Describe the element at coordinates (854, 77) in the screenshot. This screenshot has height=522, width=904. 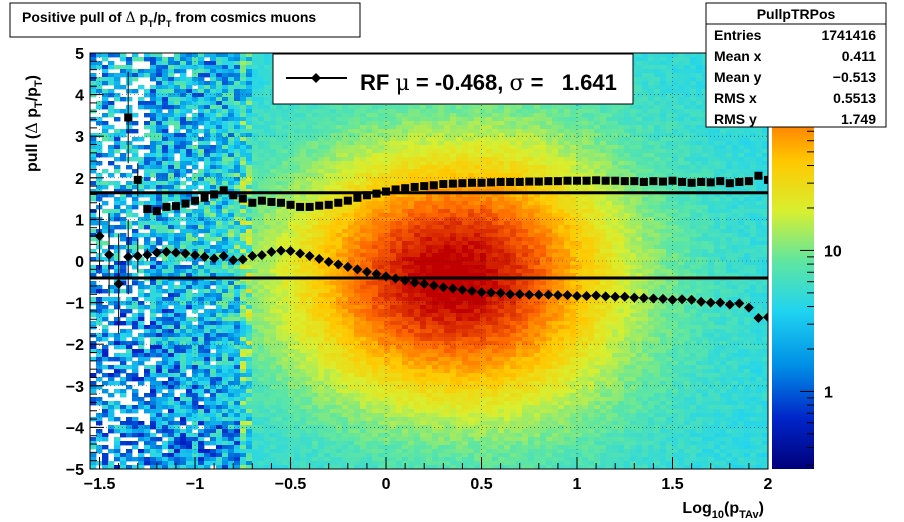
I see `stats-value: −0.513` at that location.